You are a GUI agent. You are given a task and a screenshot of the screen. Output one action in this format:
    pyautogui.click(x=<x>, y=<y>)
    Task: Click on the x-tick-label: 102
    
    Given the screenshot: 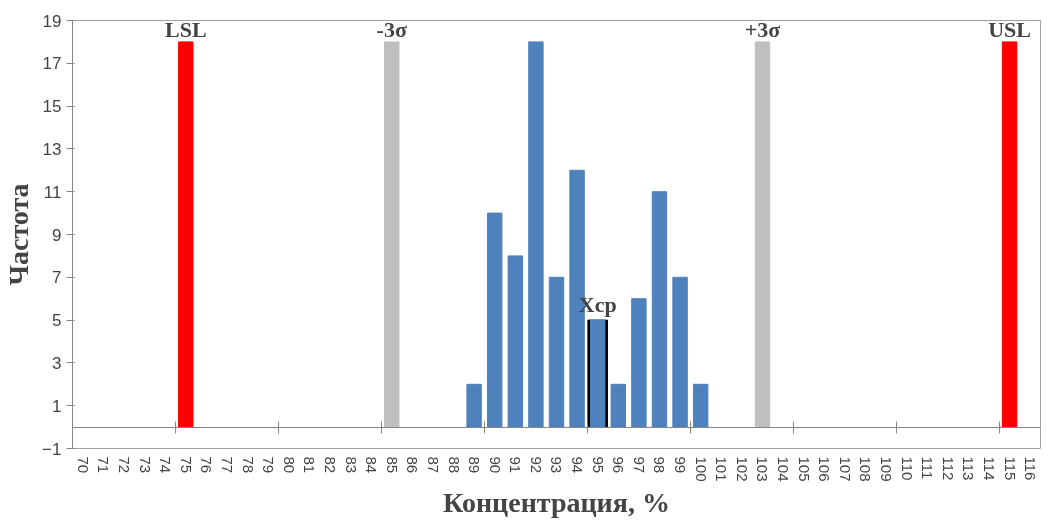 What is the action you would take?
    pyautogui.click(x=742, y=469)
    